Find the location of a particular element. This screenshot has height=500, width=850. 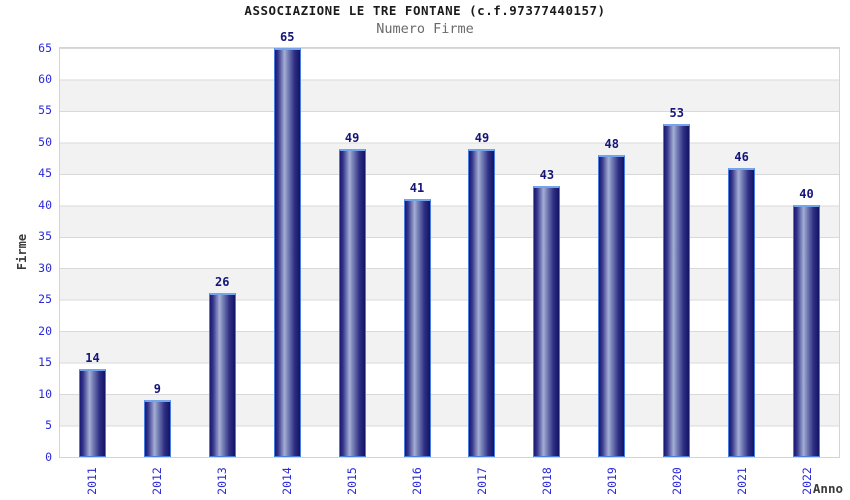

bar-value-label-2012: 9 is located at coordinates (157, 389).